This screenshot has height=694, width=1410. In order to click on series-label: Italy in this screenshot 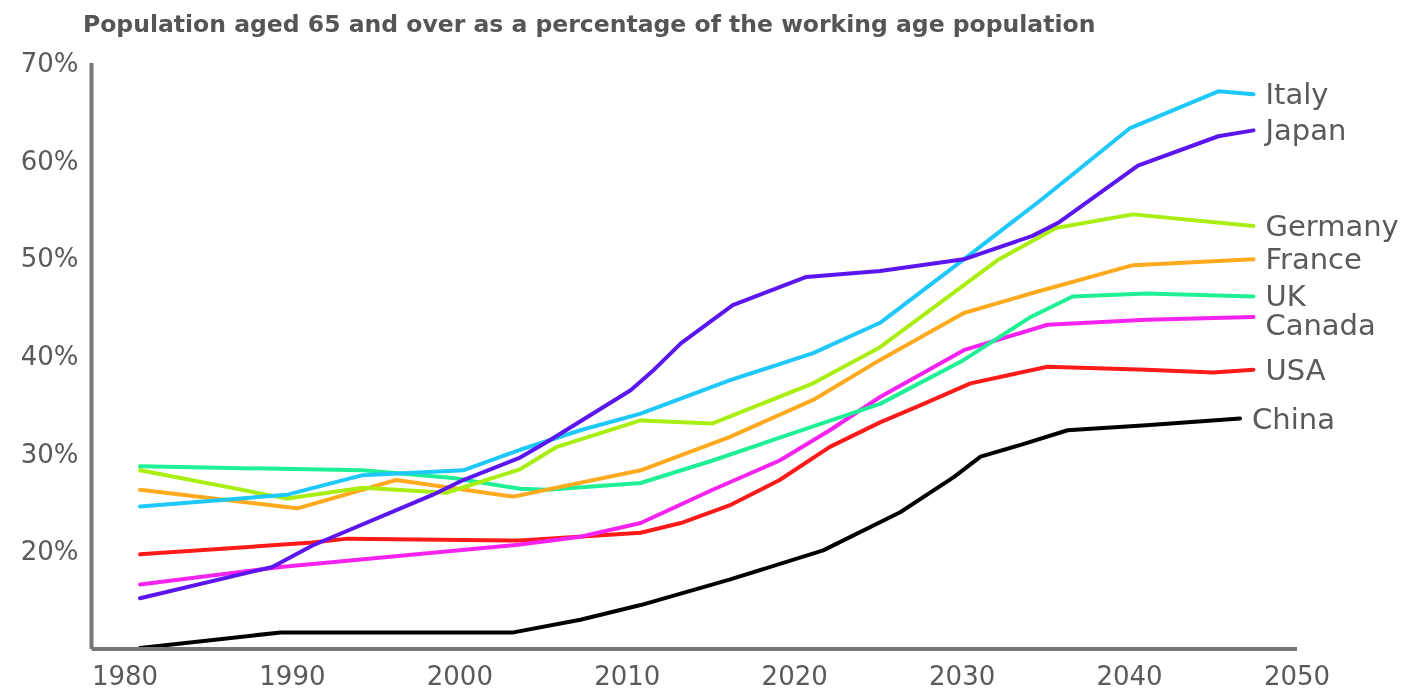, I will do `click(1297, 94)`.